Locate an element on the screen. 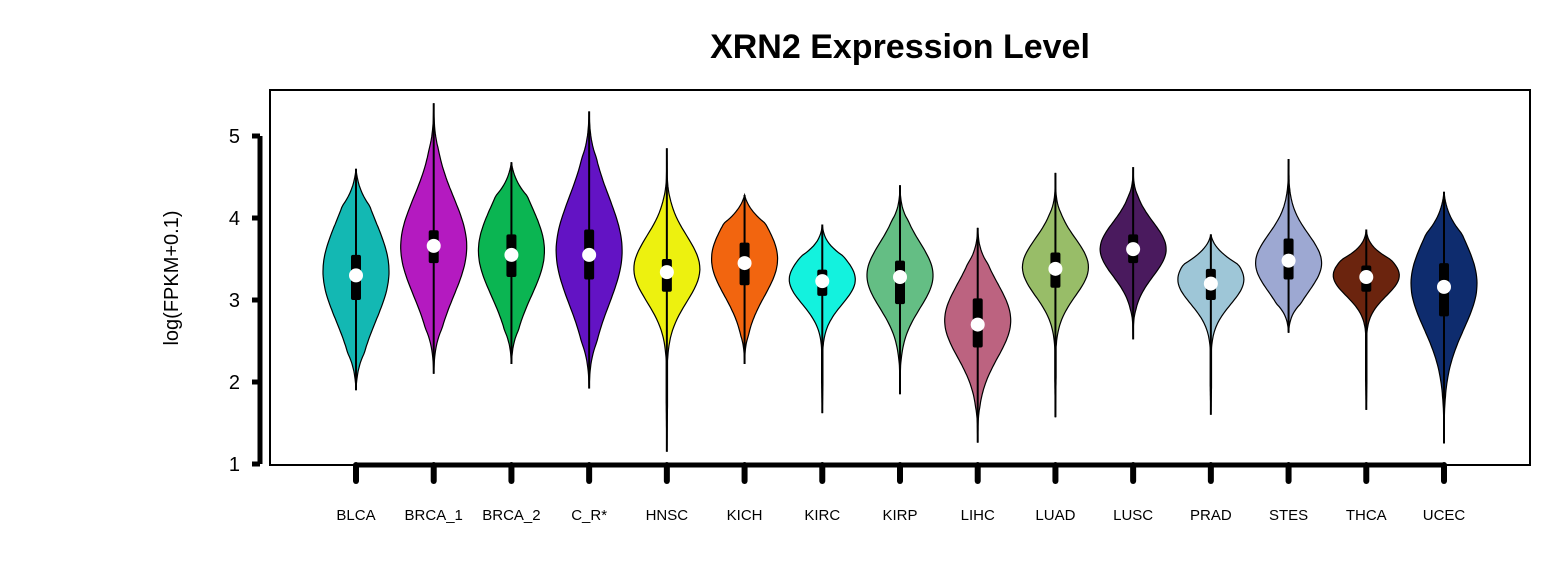 The image size is (1560, 586). x-tick-label: BLCA is located at coordinates (355, 515).